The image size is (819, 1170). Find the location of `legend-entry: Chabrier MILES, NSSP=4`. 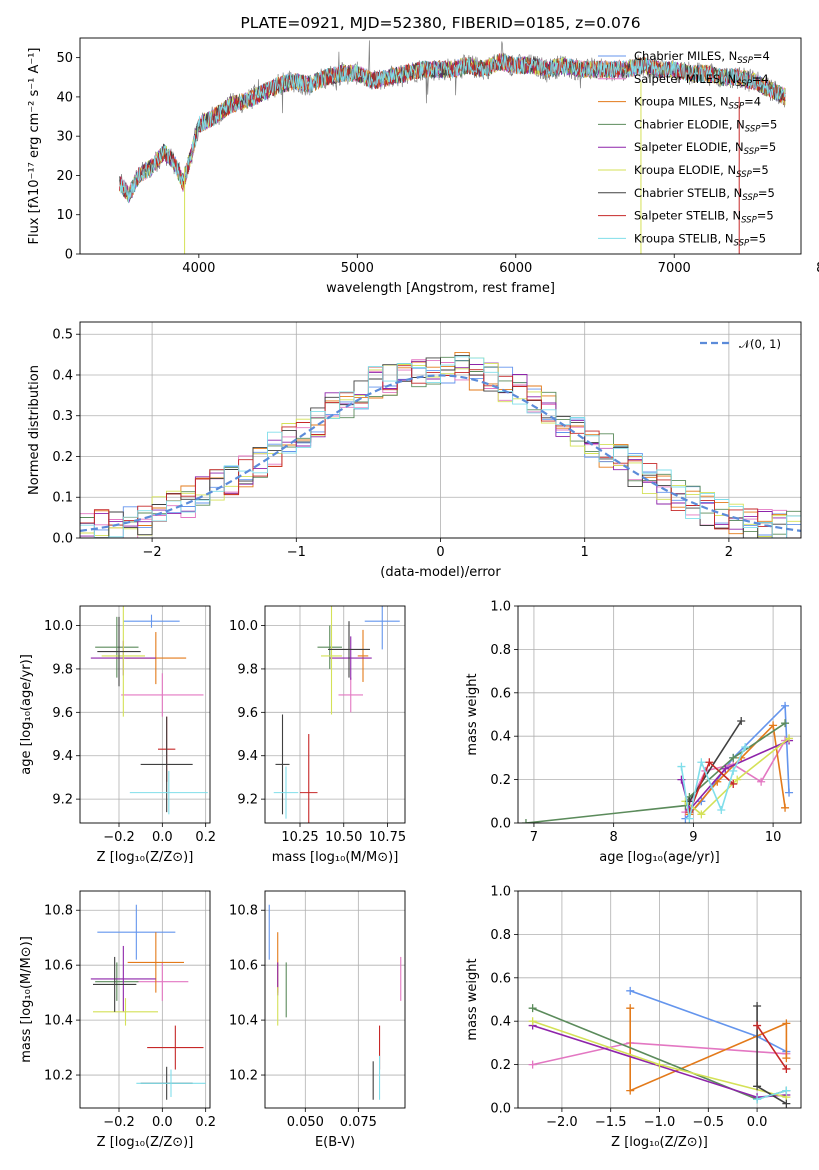

legend-entry: Chabrier MILES, NSSP=4 is located at coordinates (702, 57).